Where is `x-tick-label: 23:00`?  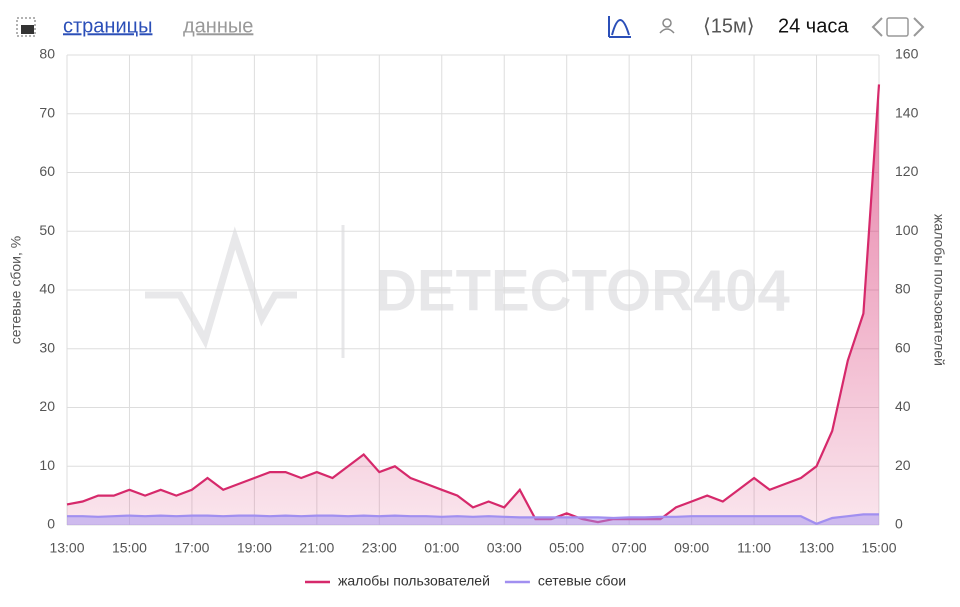 x-tick-label: 23:00 is located at coordinates (379, 548).